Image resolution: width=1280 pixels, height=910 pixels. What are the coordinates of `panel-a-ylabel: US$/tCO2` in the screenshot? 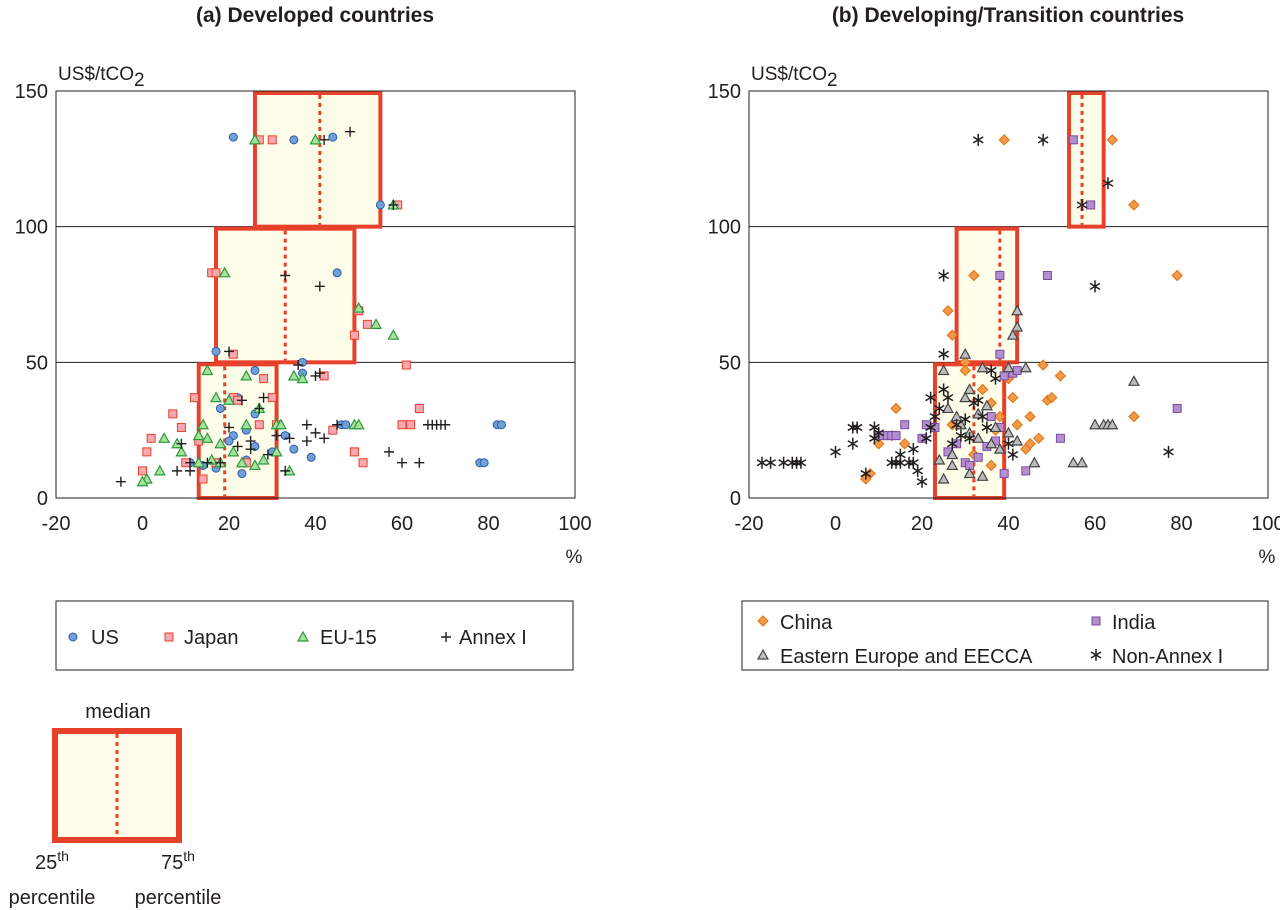 It's located at (101, 77).